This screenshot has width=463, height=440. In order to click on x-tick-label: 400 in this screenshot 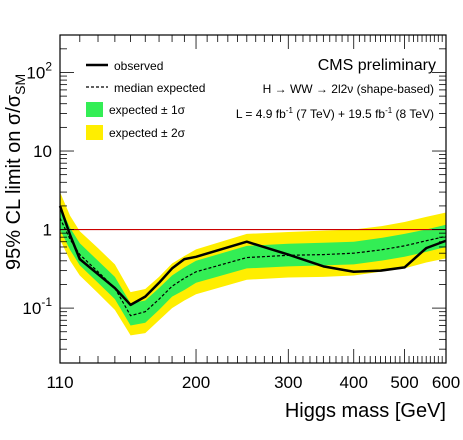, I will do `click(354, 382)`.